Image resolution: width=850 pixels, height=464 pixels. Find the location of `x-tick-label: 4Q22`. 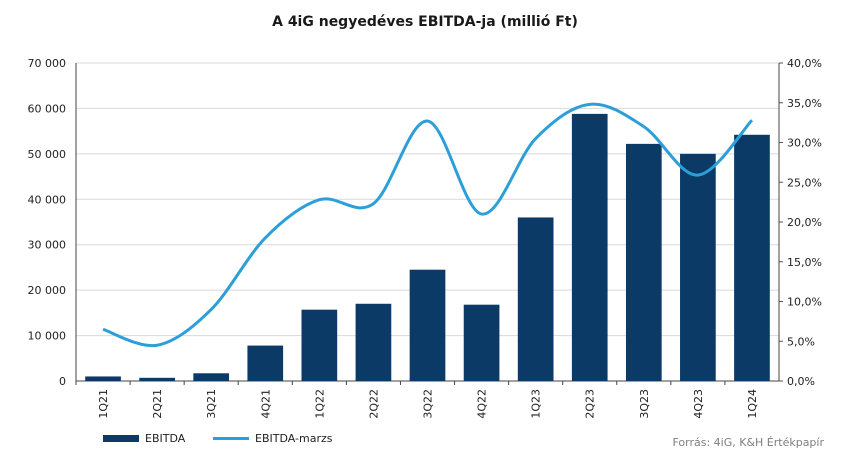

x-tick-label: 4Q22 is located at coordinates (482, 404).